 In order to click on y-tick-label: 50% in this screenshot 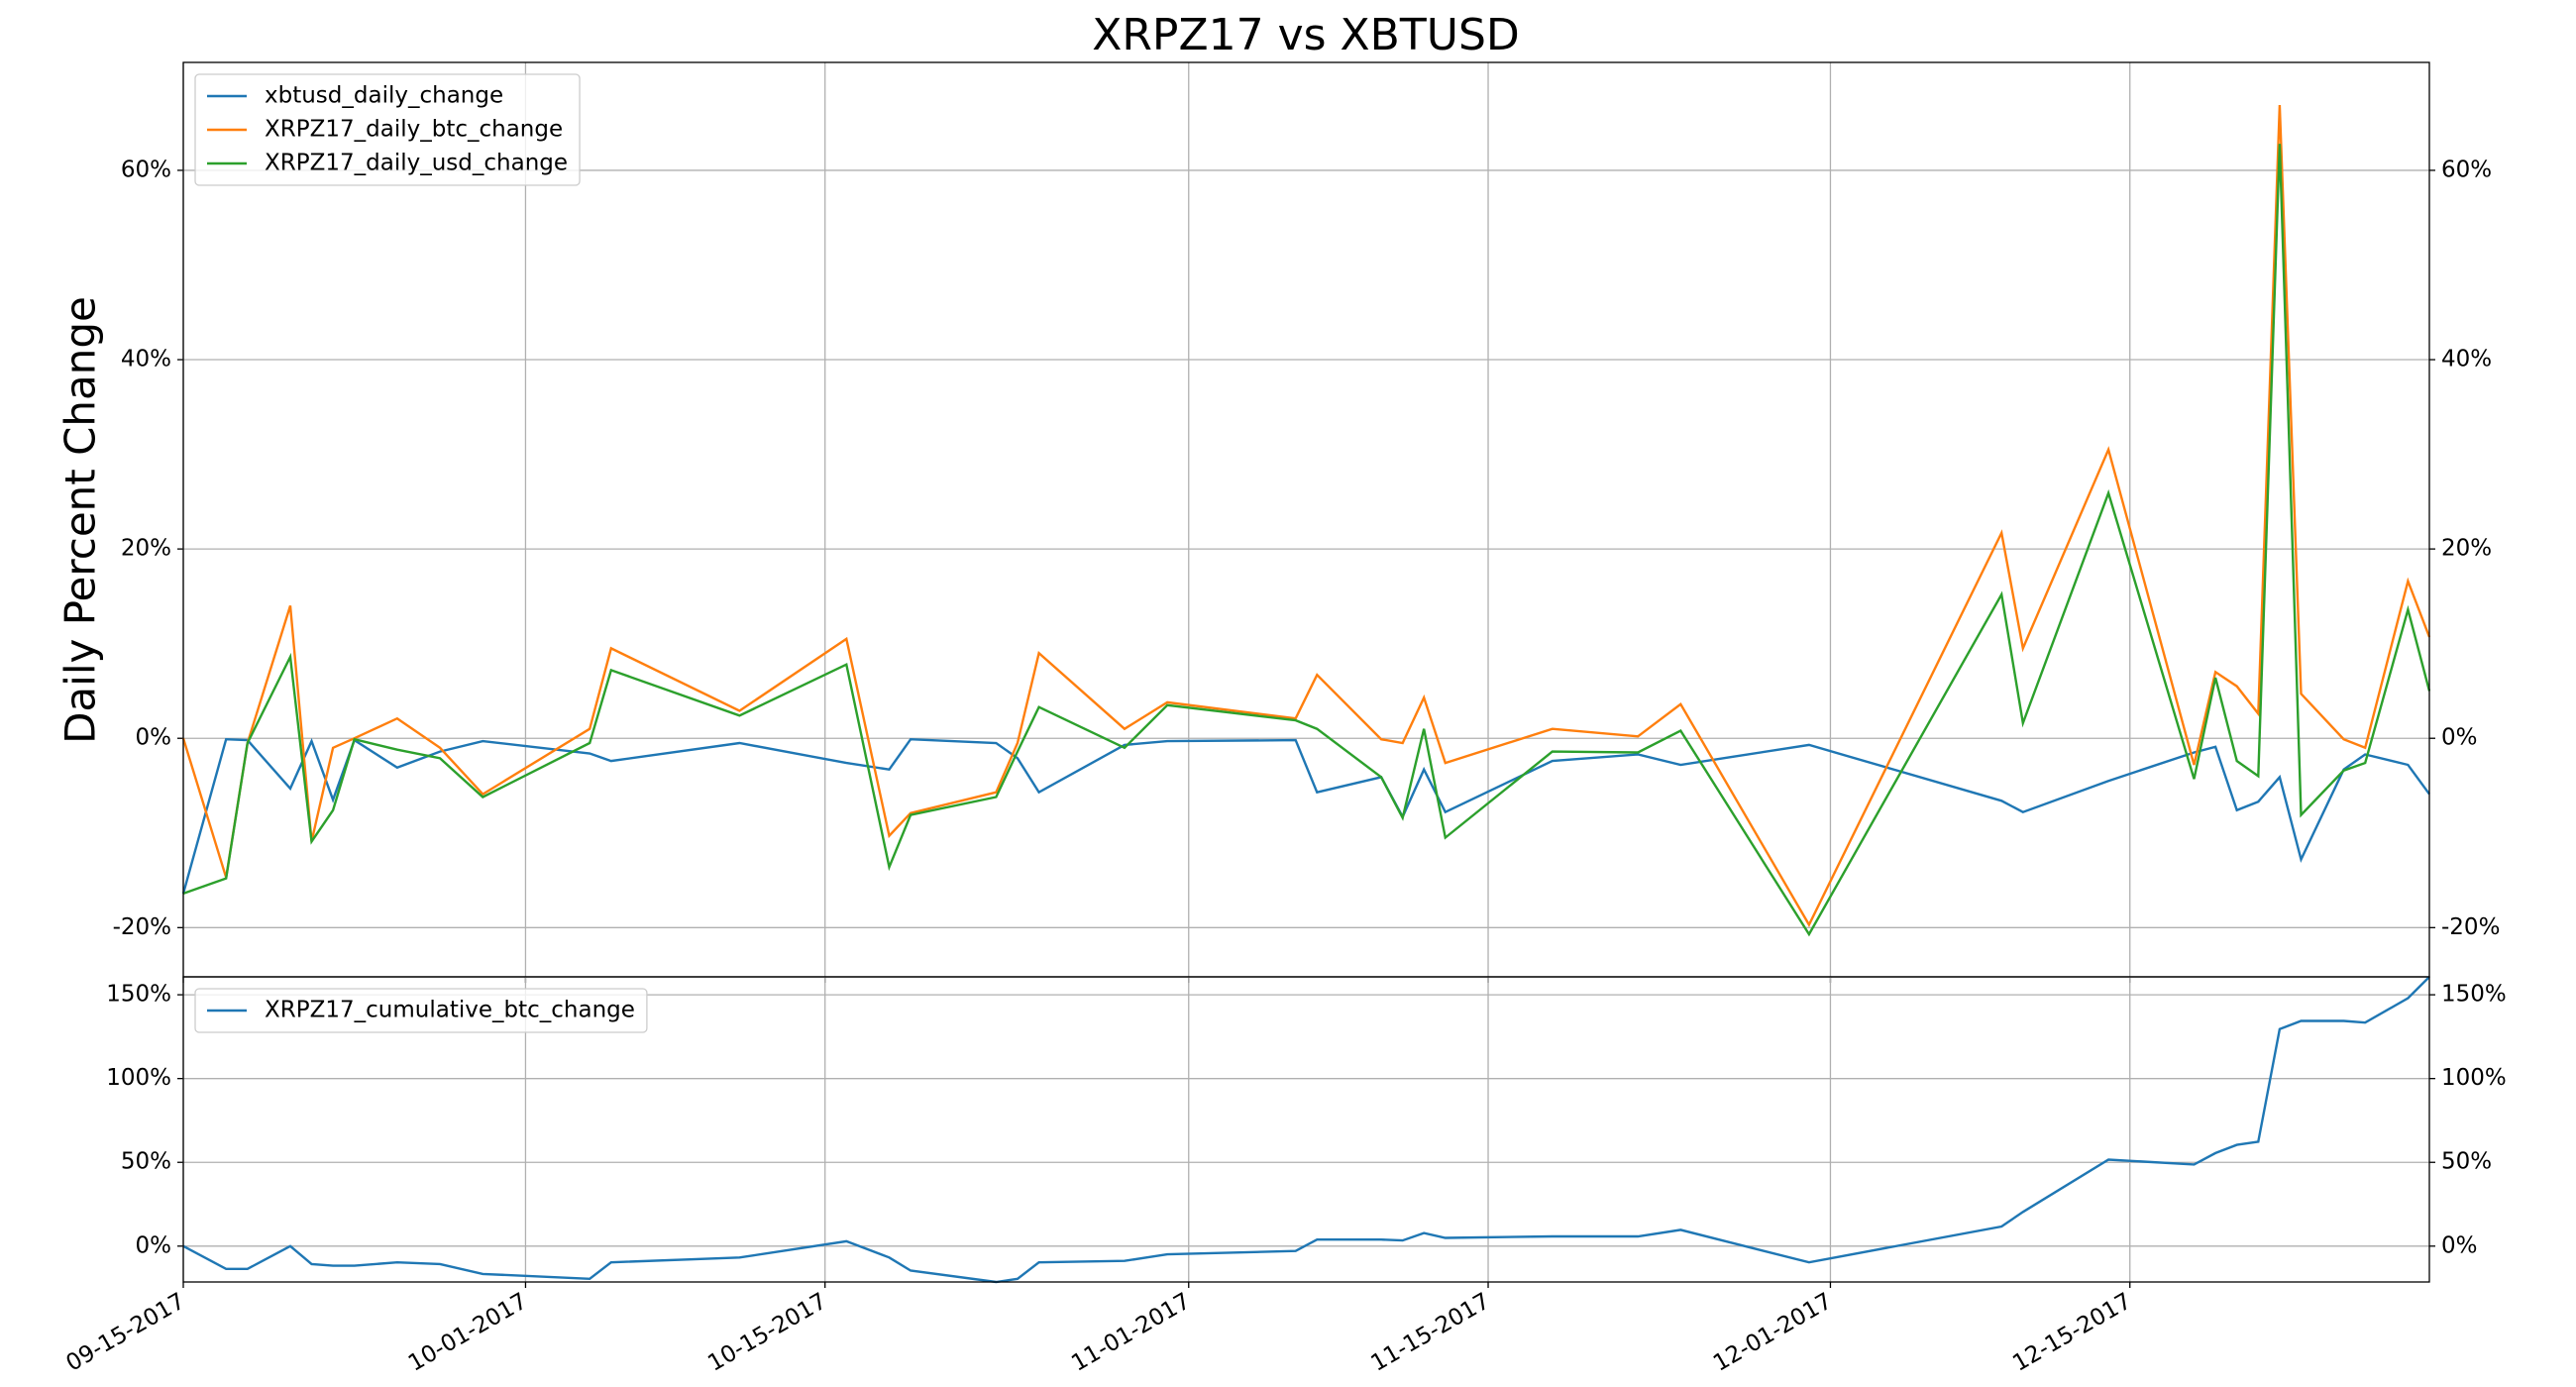, I will do `click(146, 1162)`.